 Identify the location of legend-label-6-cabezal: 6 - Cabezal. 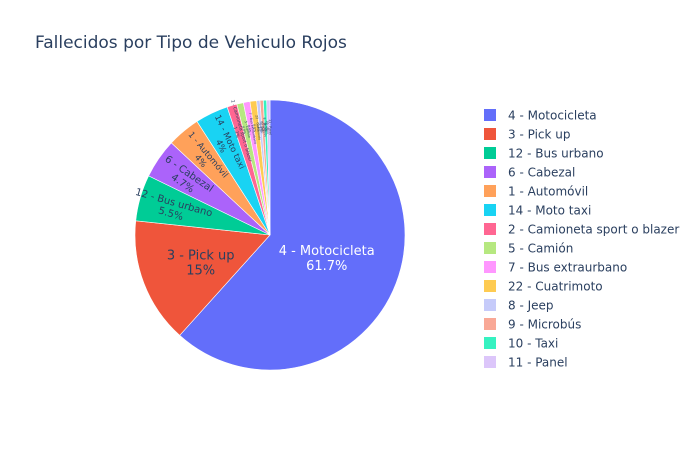
(541, 173).